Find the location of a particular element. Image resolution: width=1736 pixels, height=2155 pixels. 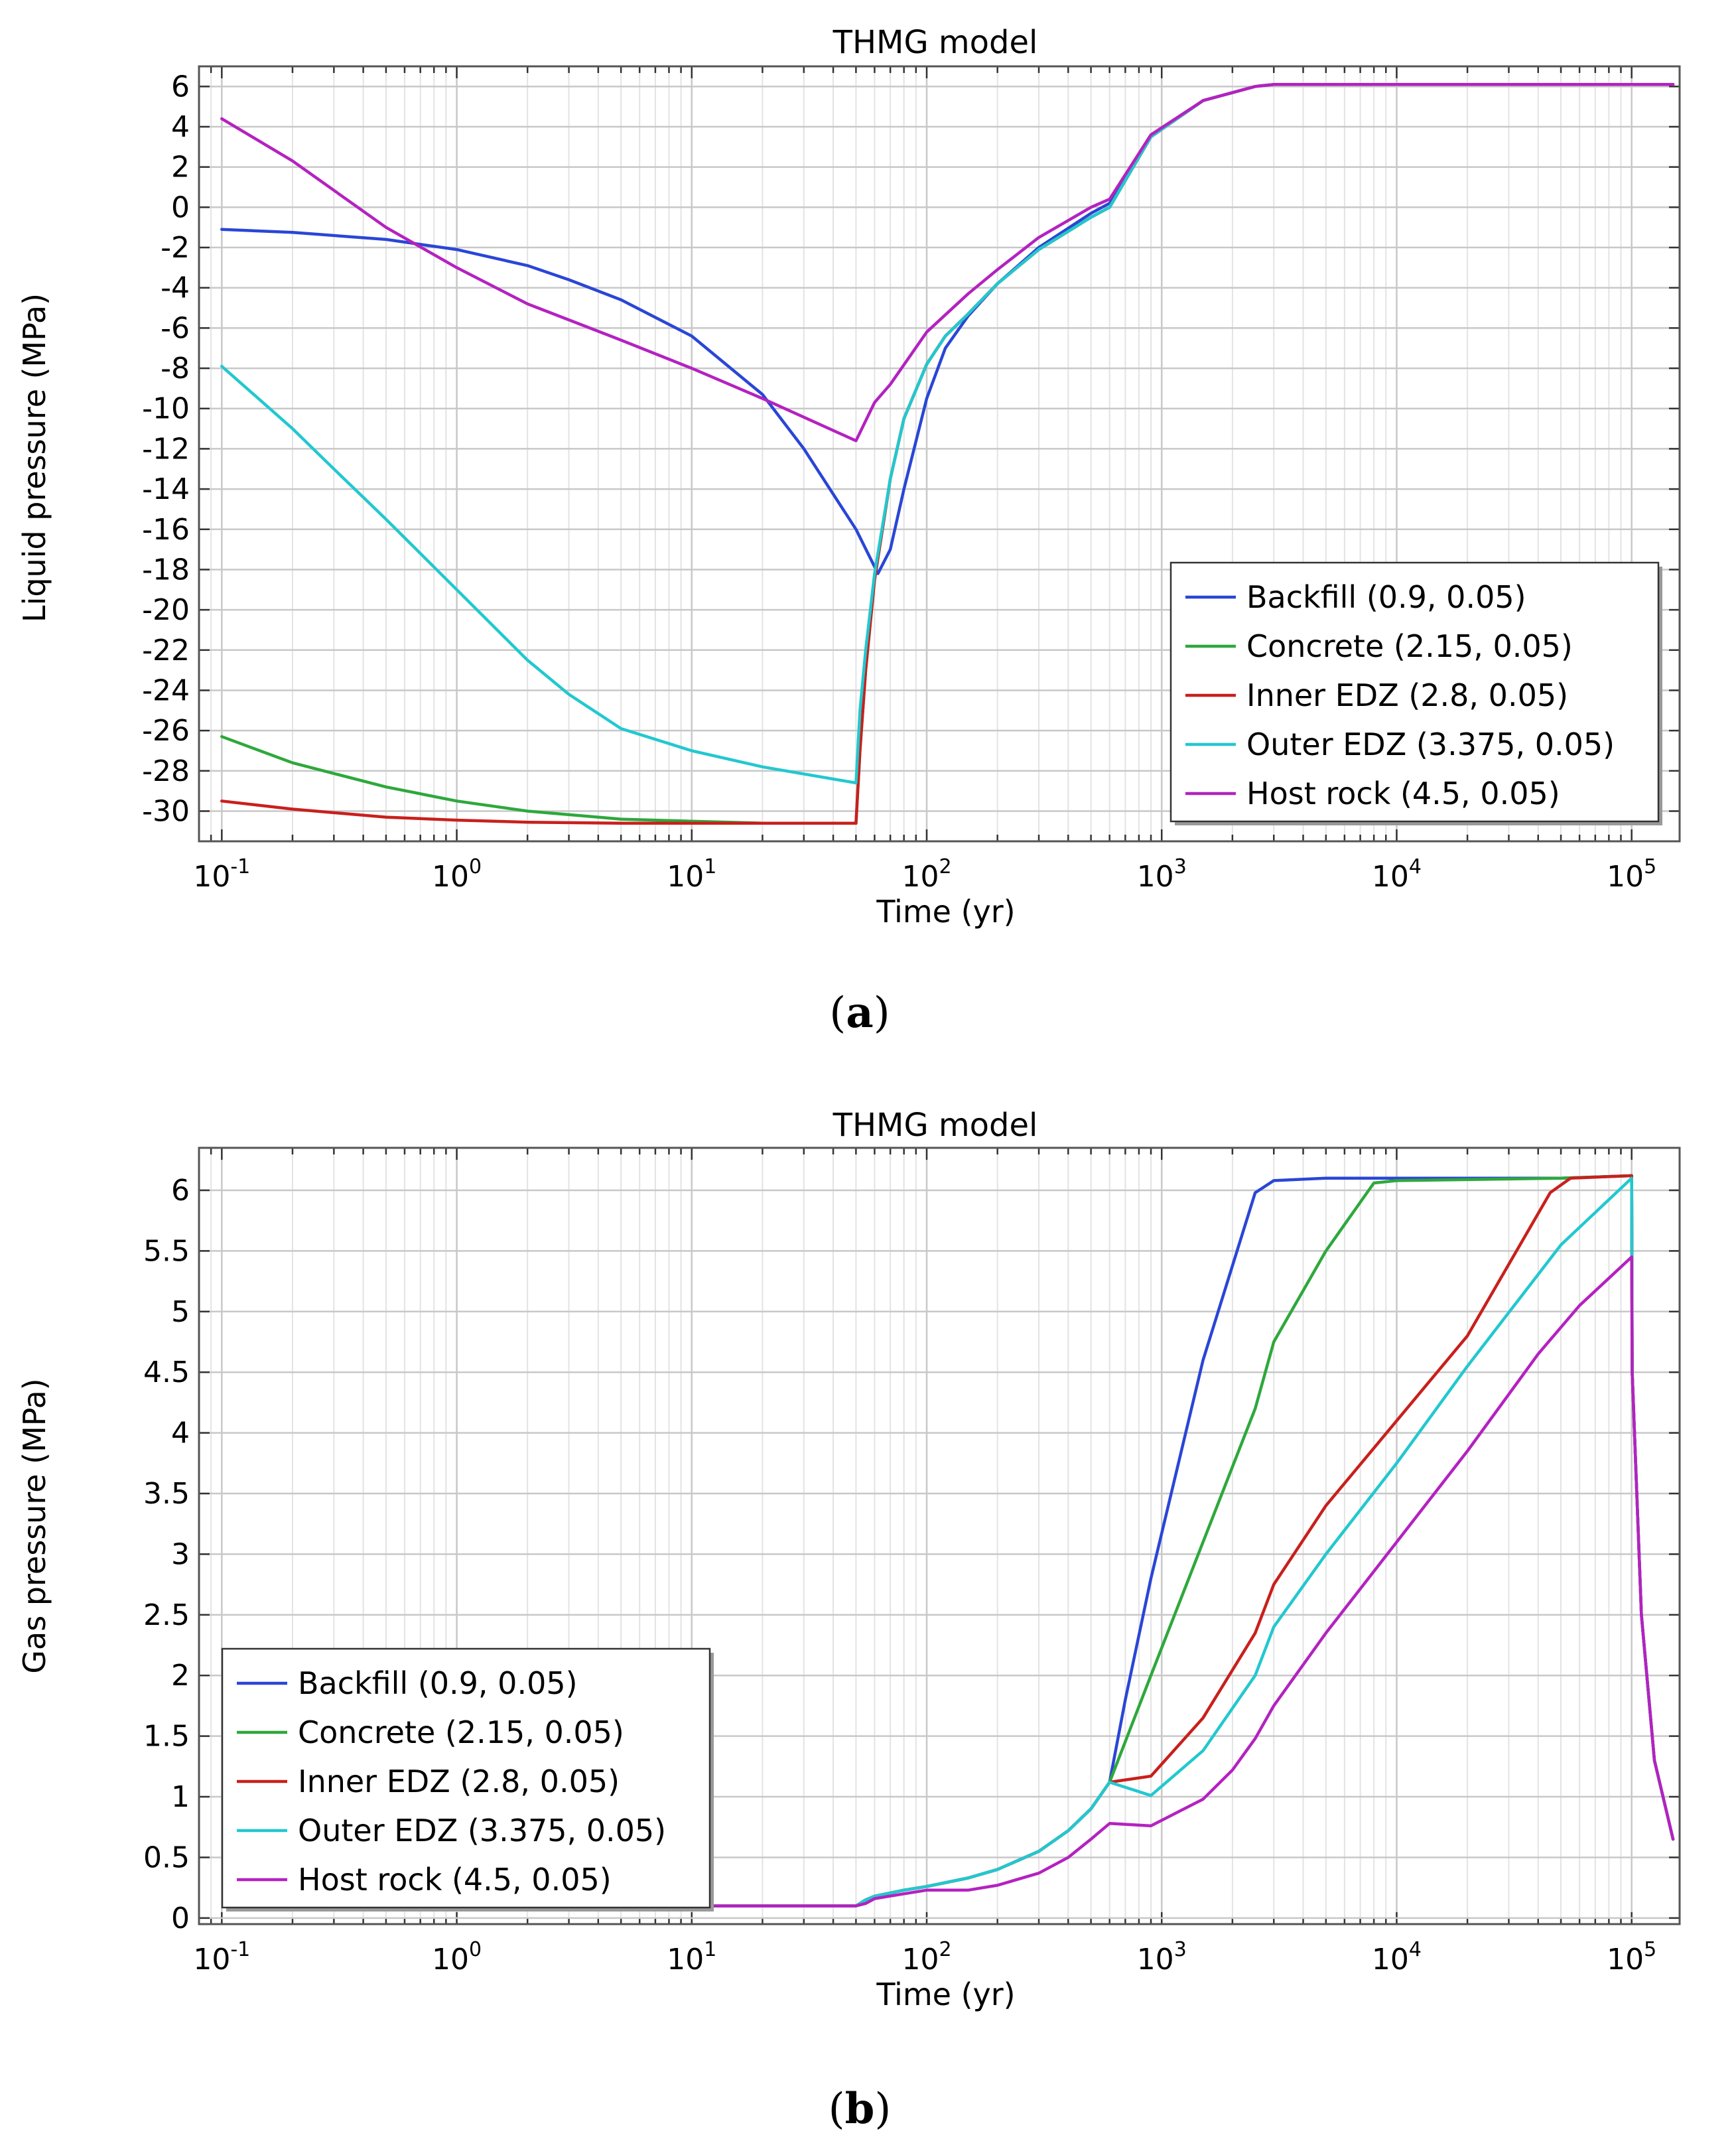

panel-label-b: (b) is located at coordinates (860, 2109).